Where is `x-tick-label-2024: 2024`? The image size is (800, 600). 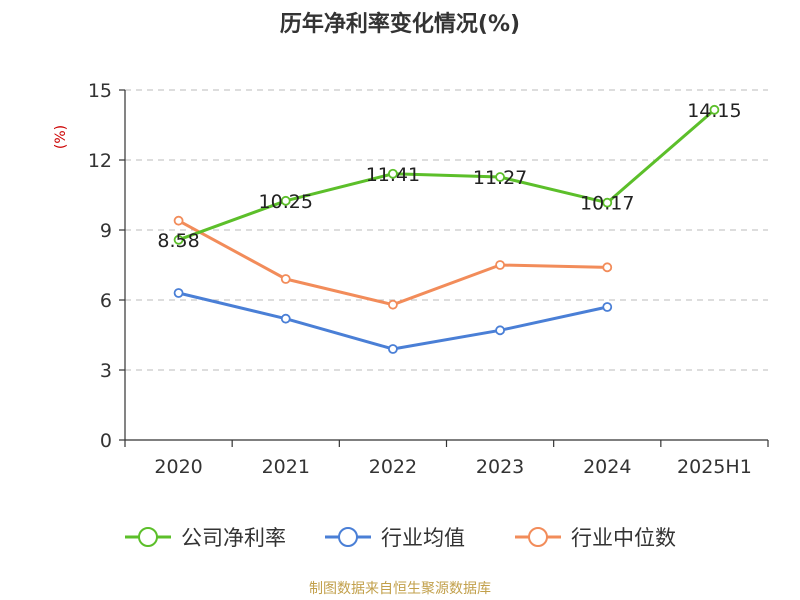 x-tick-label-2024: 2024 is located at coordinates (607, 467).